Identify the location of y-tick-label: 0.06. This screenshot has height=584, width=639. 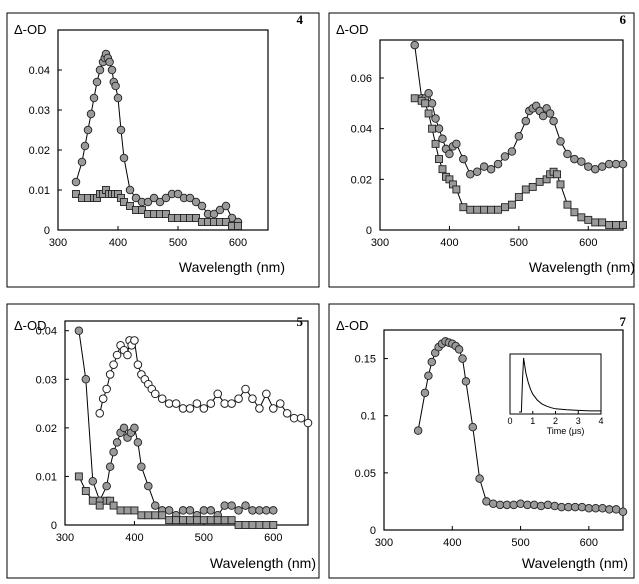
(361, 79).